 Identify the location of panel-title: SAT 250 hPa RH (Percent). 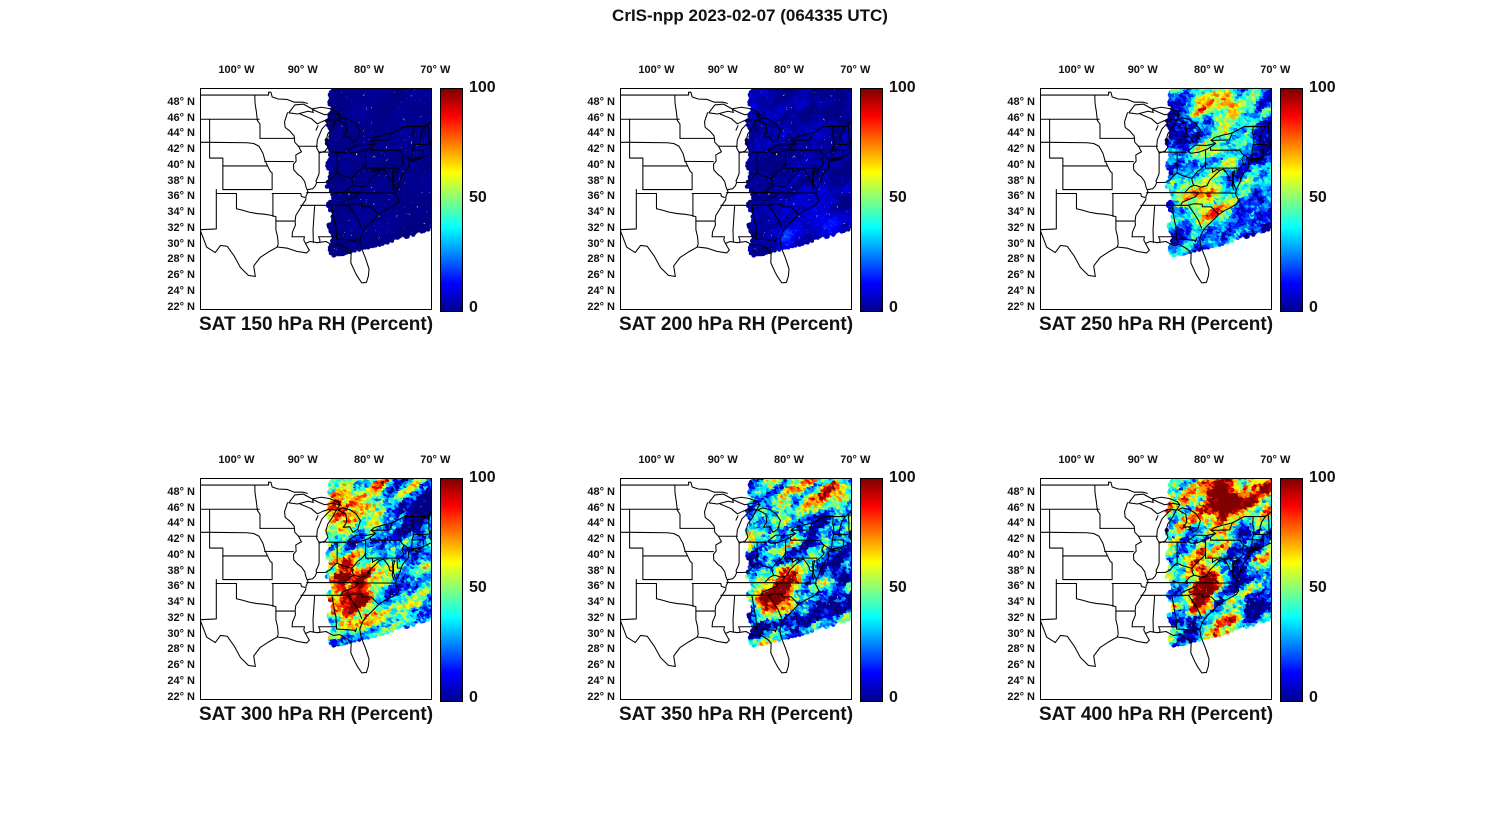
(1156, 324).